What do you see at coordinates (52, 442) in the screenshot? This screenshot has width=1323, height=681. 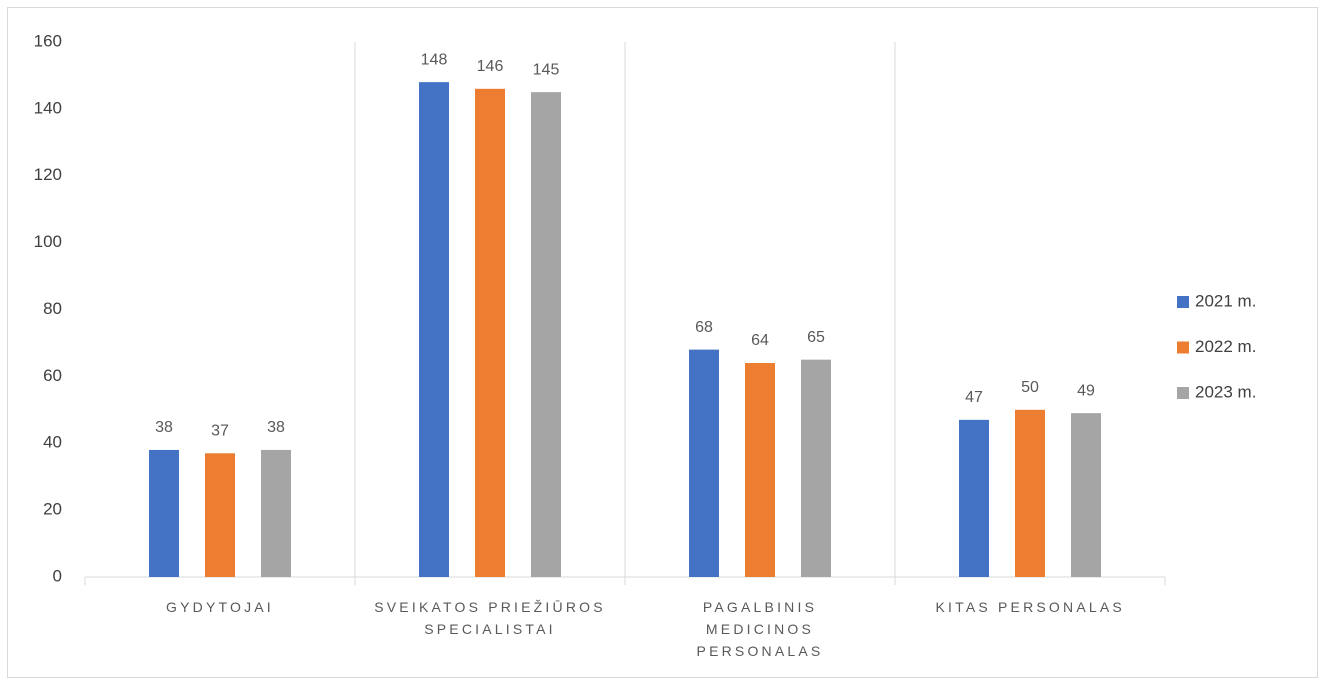 I see `y-tick-label: 40` at bounding box center [52, 442].